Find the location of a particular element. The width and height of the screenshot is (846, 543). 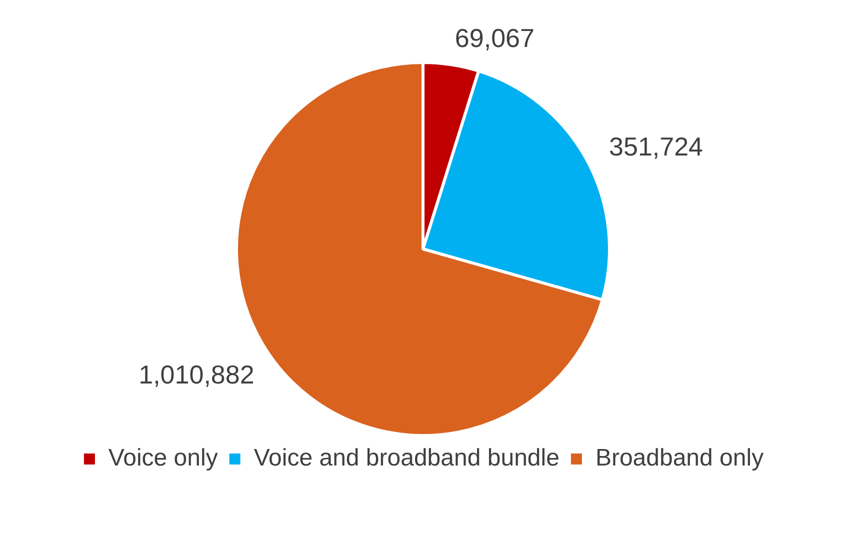

data-label: 69,067 is located at coordinates (494, 38).